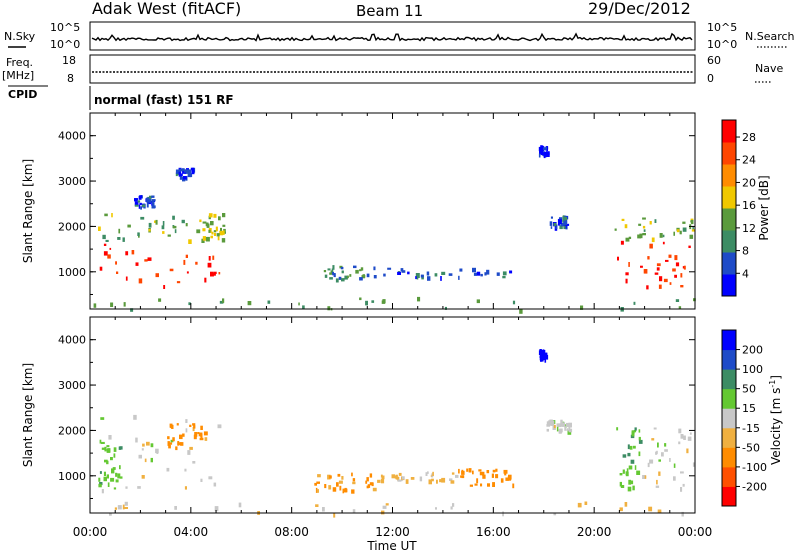 This screenshot has width=800, height=554. I want to click on power-colorbar-segment, so click(729, 175).